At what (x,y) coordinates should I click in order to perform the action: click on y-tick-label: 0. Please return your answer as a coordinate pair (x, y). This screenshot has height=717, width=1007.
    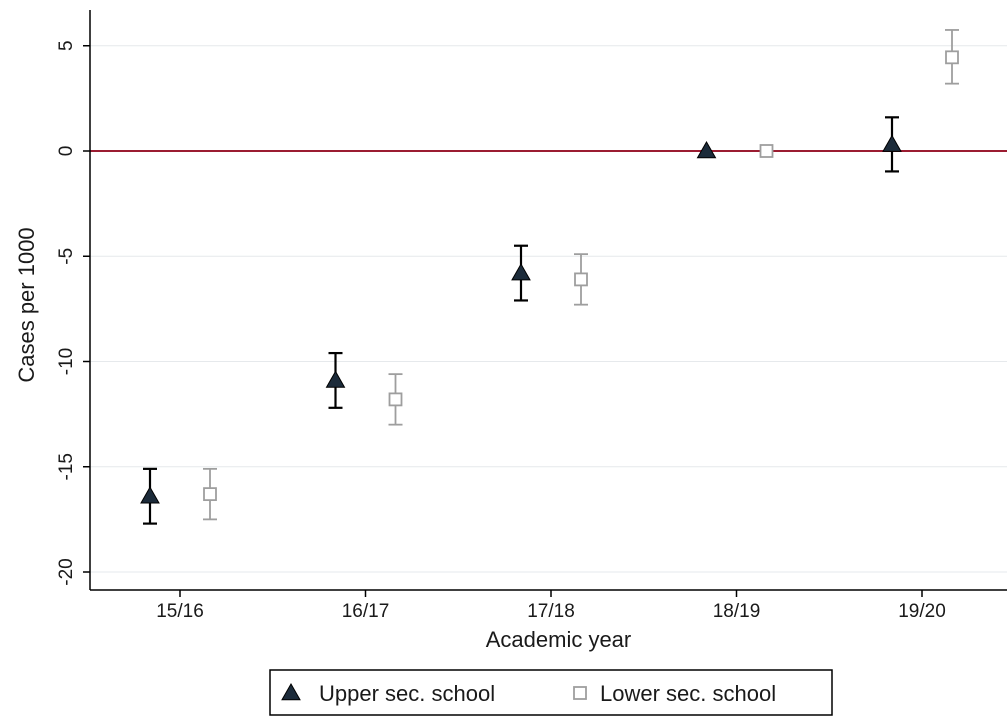
    Looking at the image, I should click on (66, 151).